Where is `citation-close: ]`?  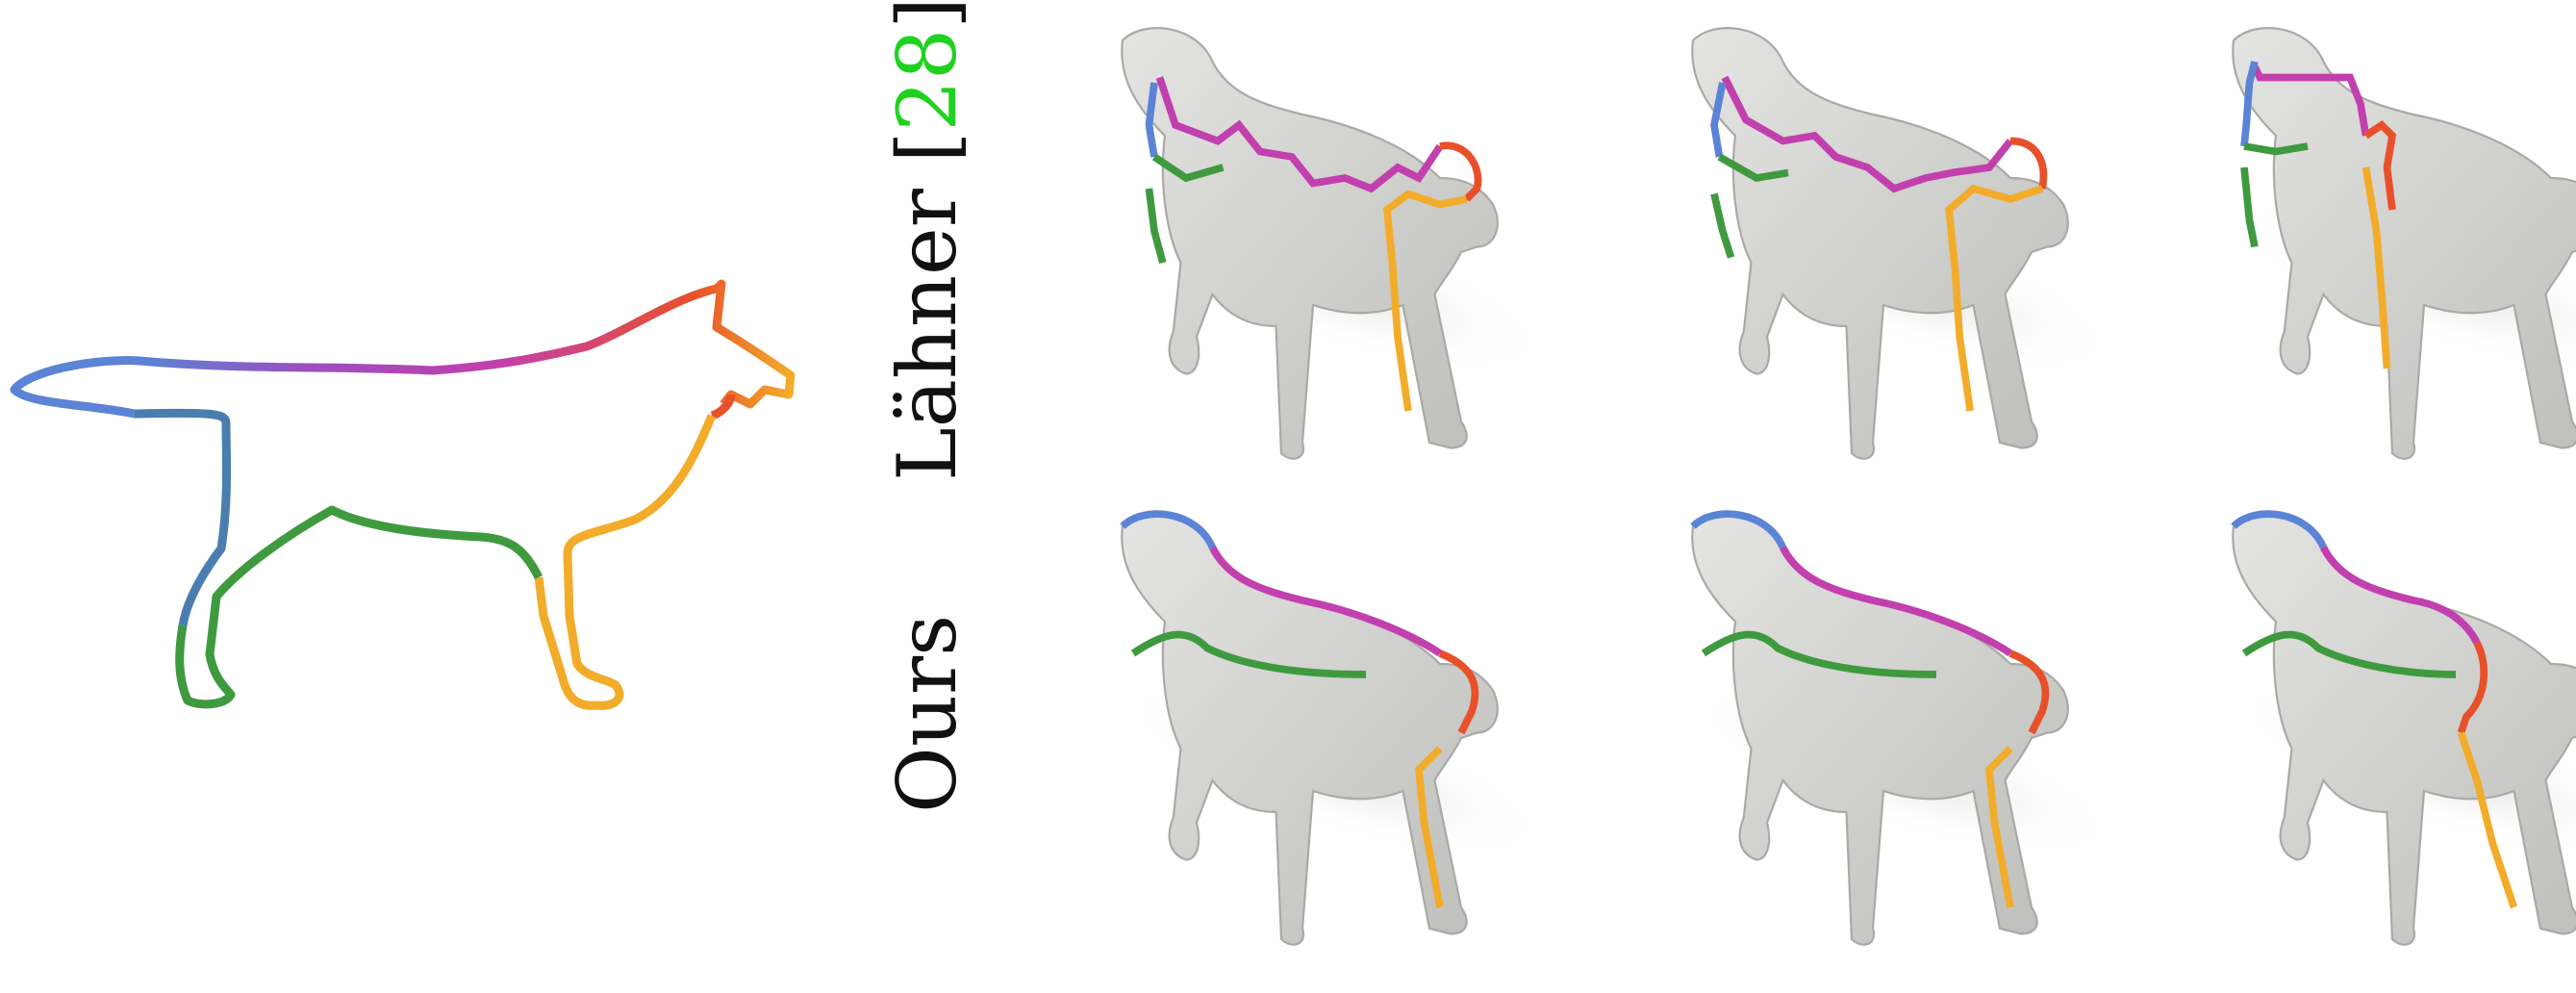 citation-close: ] is located at coordinates (927, 14).